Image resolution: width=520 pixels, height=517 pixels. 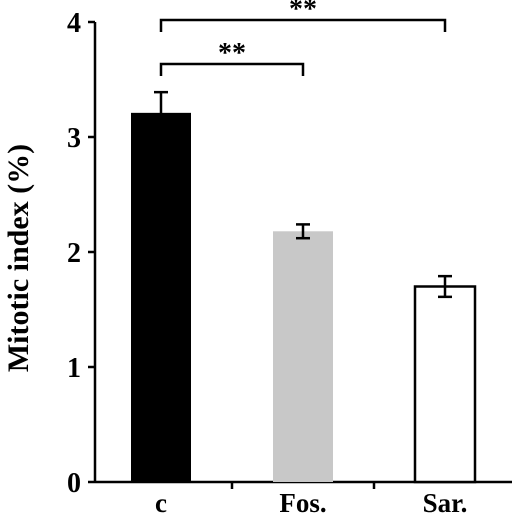 What do you see at coordinates (303, 38) in the screenshot?
I see `significance-brackets: ** **` at bounding box center [303, 38].